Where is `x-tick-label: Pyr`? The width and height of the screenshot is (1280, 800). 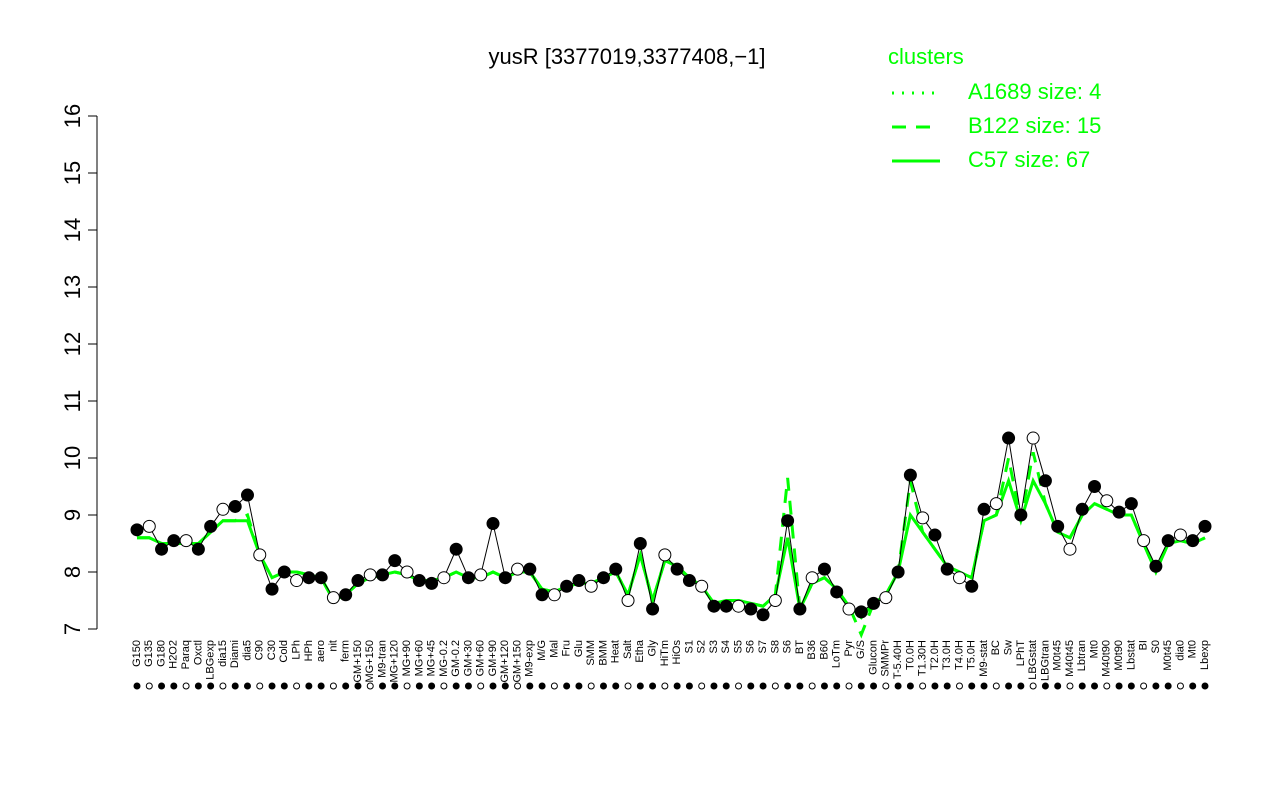
x-tick-label: Pyr is located at coordinates (849, 648).